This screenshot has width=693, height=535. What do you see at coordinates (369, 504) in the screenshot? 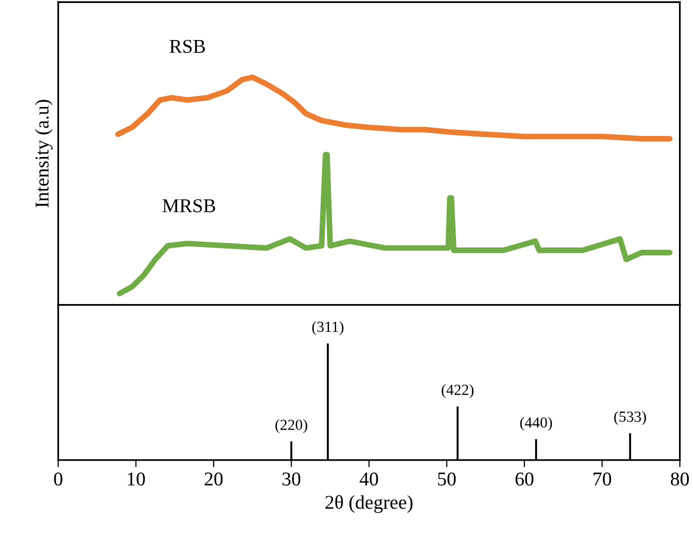
I see `x-axis-title: 2θ (degree)` at bounding box center [369, 504].